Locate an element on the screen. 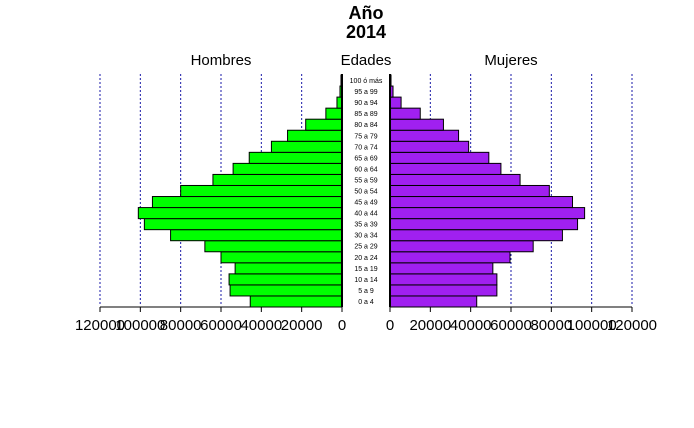  age-group-label: 10 a 14 is located at coordinates (365, 280).